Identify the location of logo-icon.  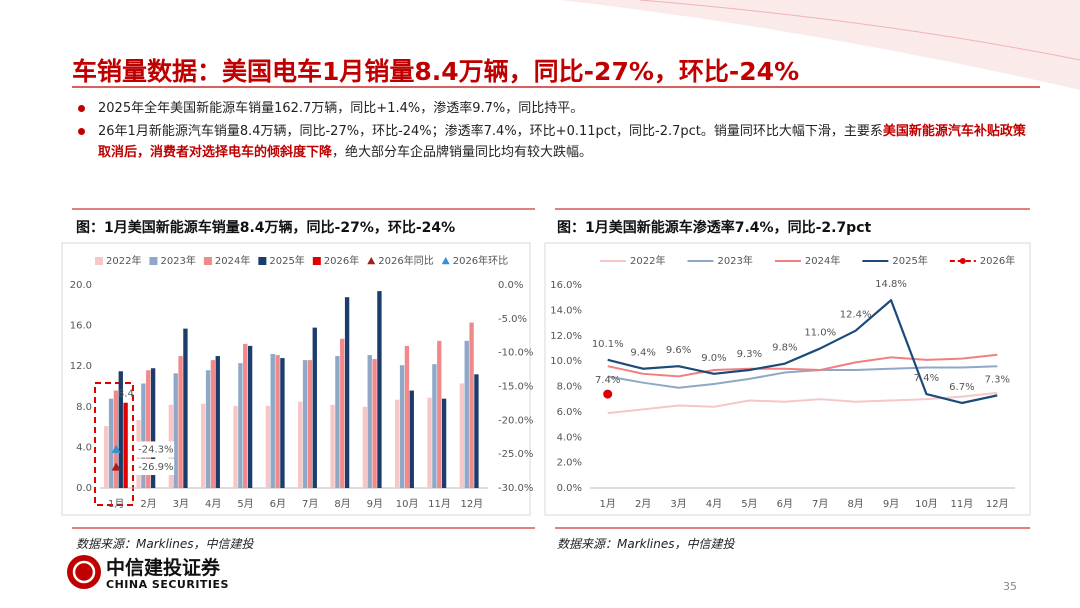
(84, 572).